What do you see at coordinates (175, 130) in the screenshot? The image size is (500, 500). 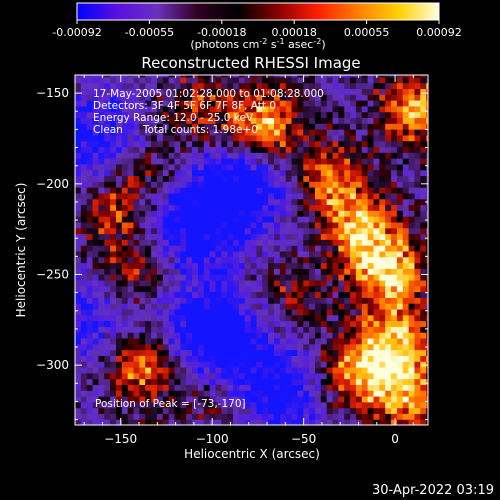 I see `annotation-clean-counts: Clean Total counts: 1.98e+0` at bounding box center [175, 130].